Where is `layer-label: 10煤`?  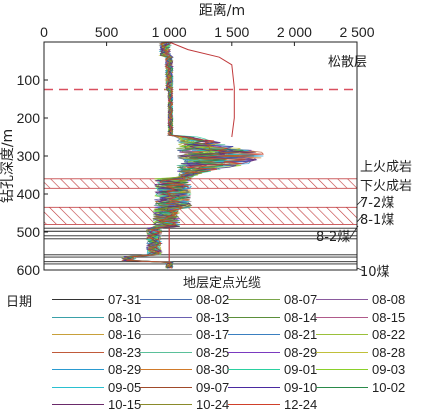 layer-label: 10煤 is located at coordinates (375, 272).